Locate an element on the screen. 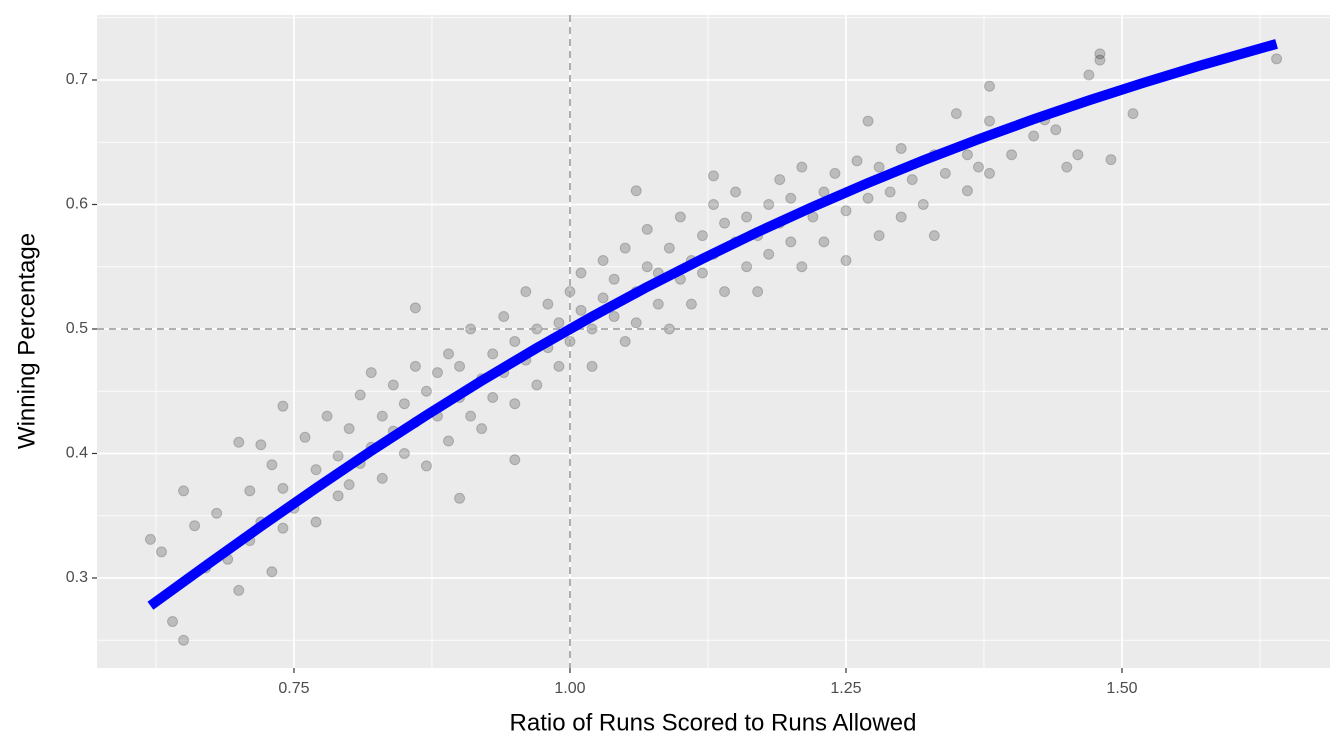 This screenshot has width=1344, height=756. x-tick-label: 1.00 is located at coordinates (569, 688).